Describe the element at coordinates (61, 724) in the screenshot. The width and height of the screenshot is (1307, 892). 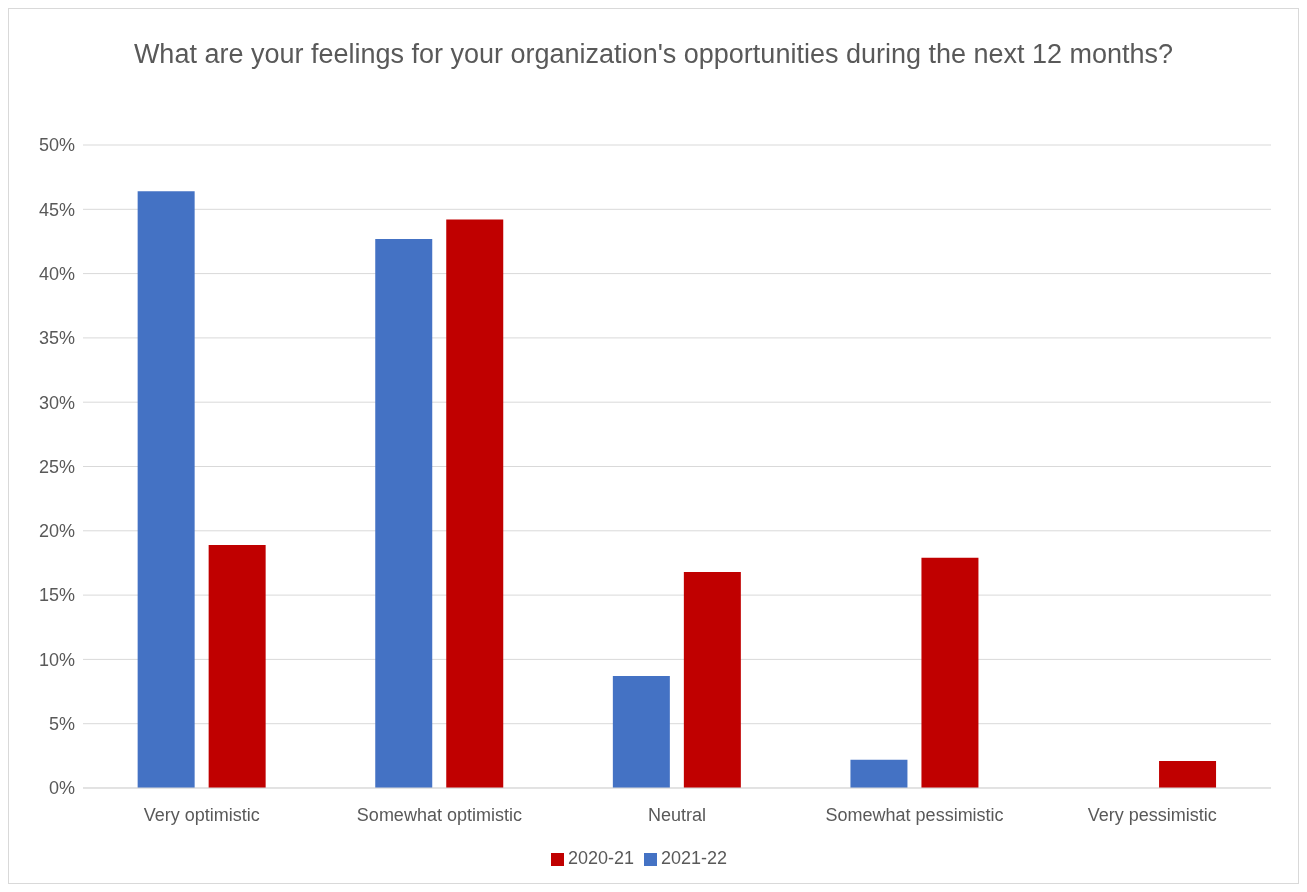
I see `y-tick-label: 5%` at that location.